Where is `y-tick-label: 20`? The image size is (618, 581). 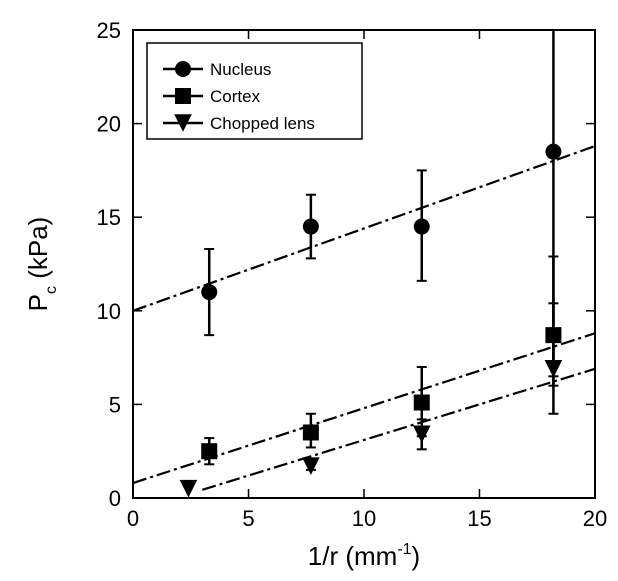
y-tick-label: 20 is located at coordinates (109, 124).